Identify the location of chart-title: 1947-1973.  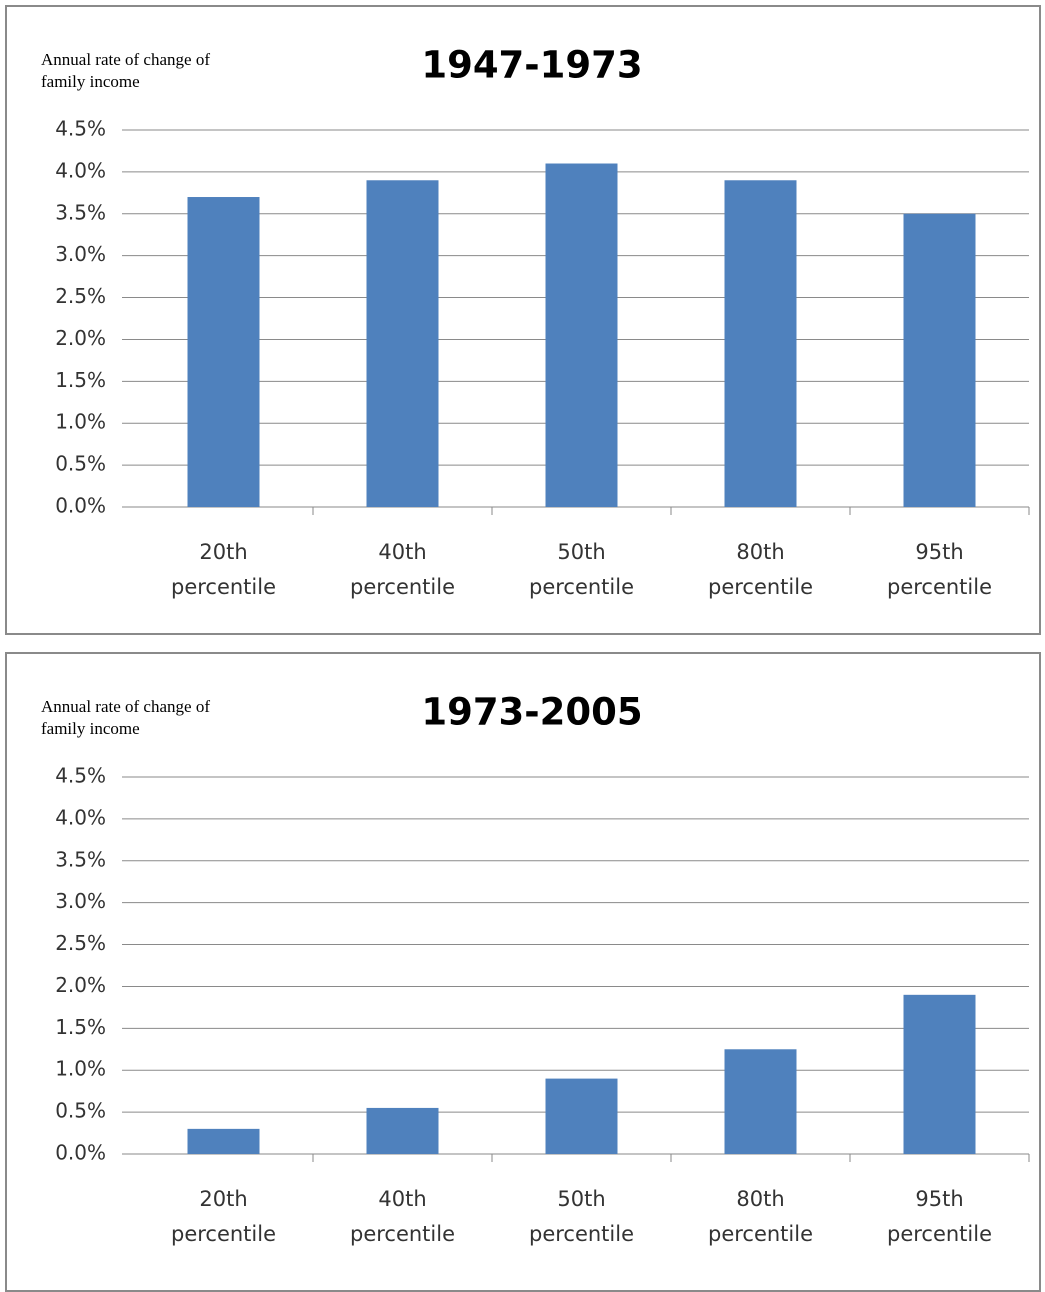
(531, 65).